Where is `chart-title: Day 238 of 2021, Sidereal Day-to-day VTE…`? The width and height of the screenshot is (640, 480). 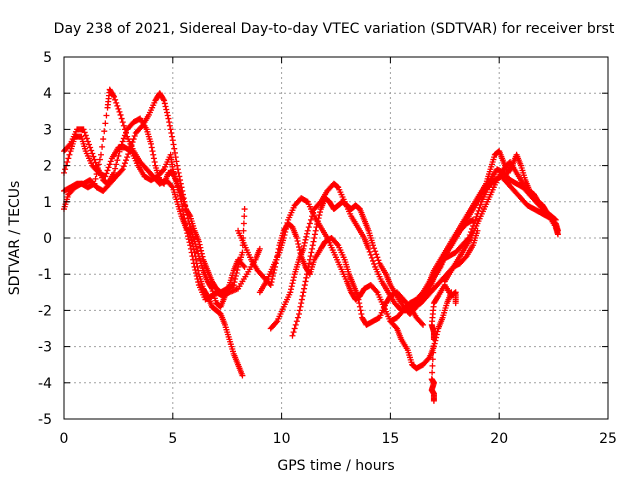 chart-title: Day 238 of 2021, Sidereal Day-to-day VTE… is located at coordinates (334, 29).